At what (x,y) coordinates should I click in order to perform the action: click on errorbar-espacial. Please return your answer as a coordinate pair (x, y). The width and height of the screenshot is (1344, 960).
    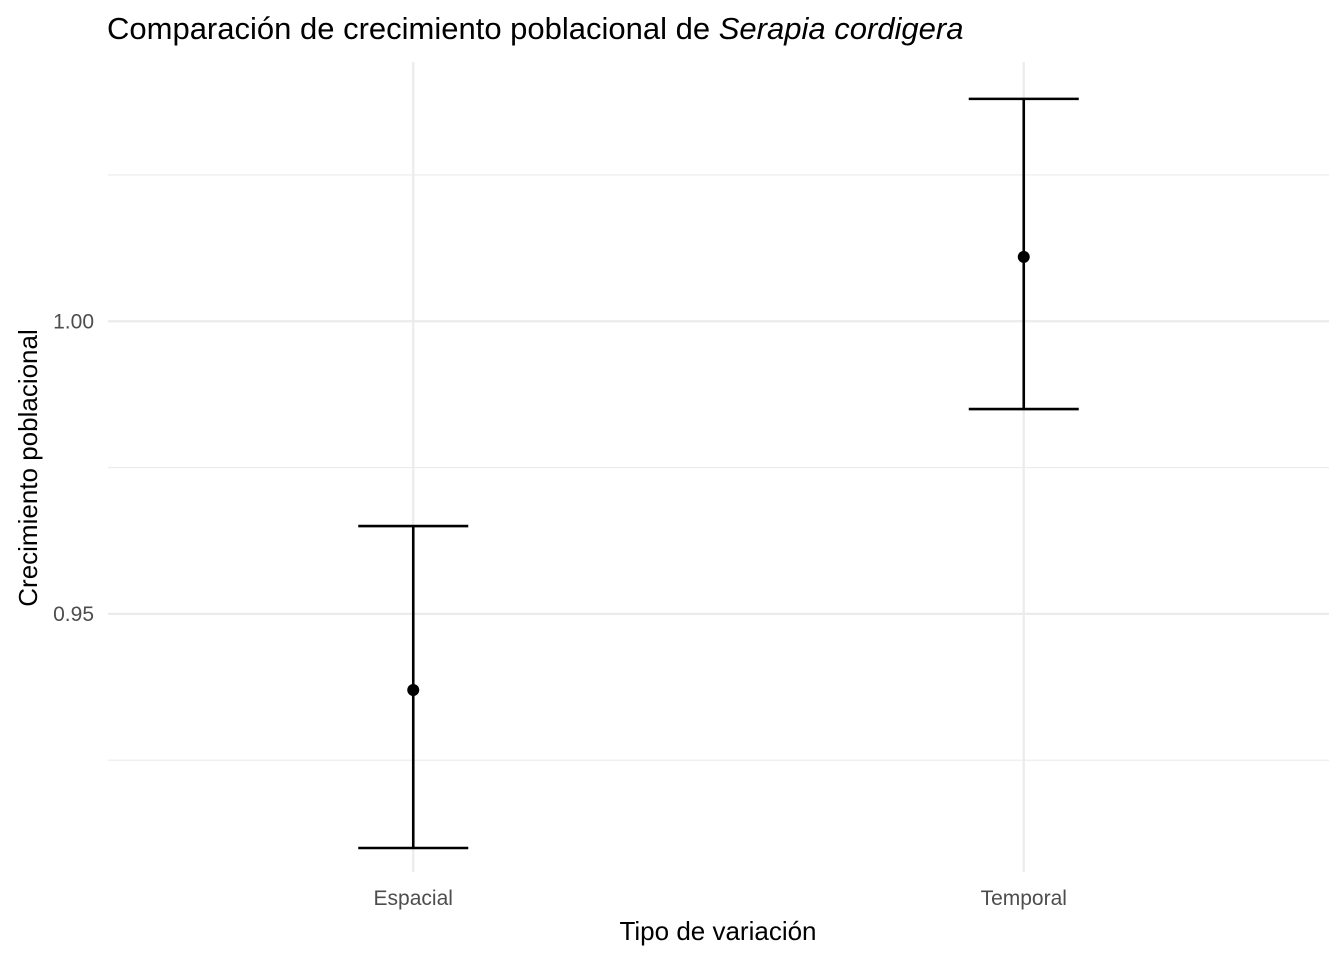
    Looking at the image, I should click on (413, 687).